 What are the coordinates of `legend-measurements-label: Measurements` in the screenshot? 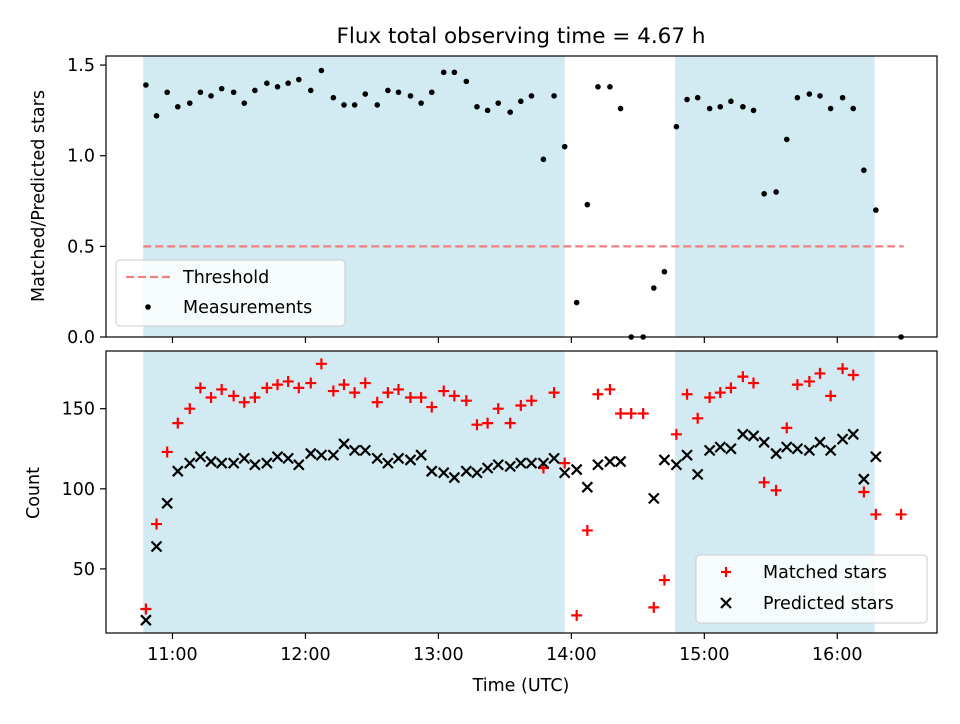 It's located at (247, 308).